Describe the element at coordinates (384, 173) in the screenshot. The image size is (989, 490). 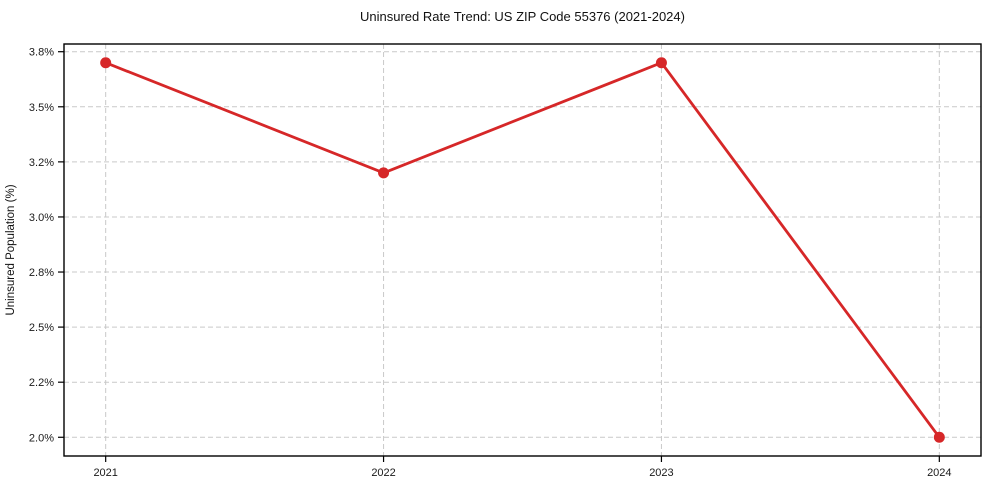
I see `data-point-2022` at that location.